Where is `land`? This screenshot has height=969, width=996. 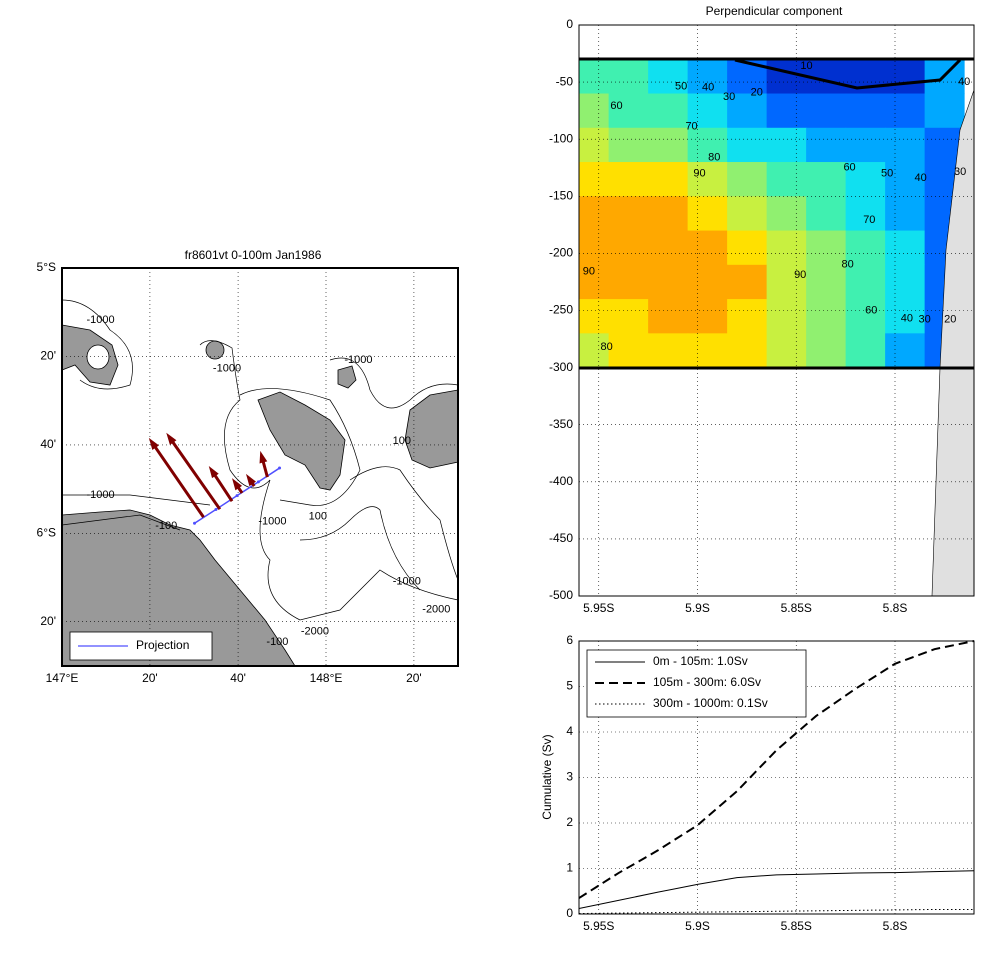 land is located at coordinates (431, 429).